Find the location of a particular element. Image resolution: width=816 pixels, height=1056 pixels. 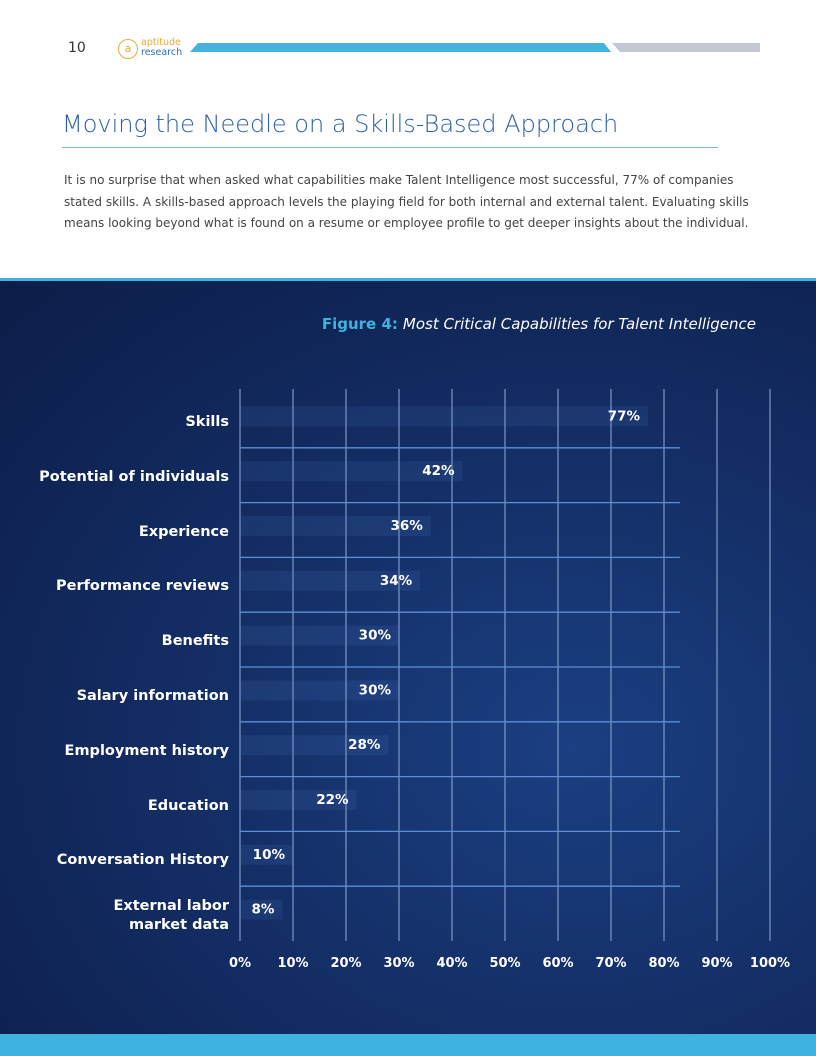

logo-bottom: research is located at coordinates (162, 52).